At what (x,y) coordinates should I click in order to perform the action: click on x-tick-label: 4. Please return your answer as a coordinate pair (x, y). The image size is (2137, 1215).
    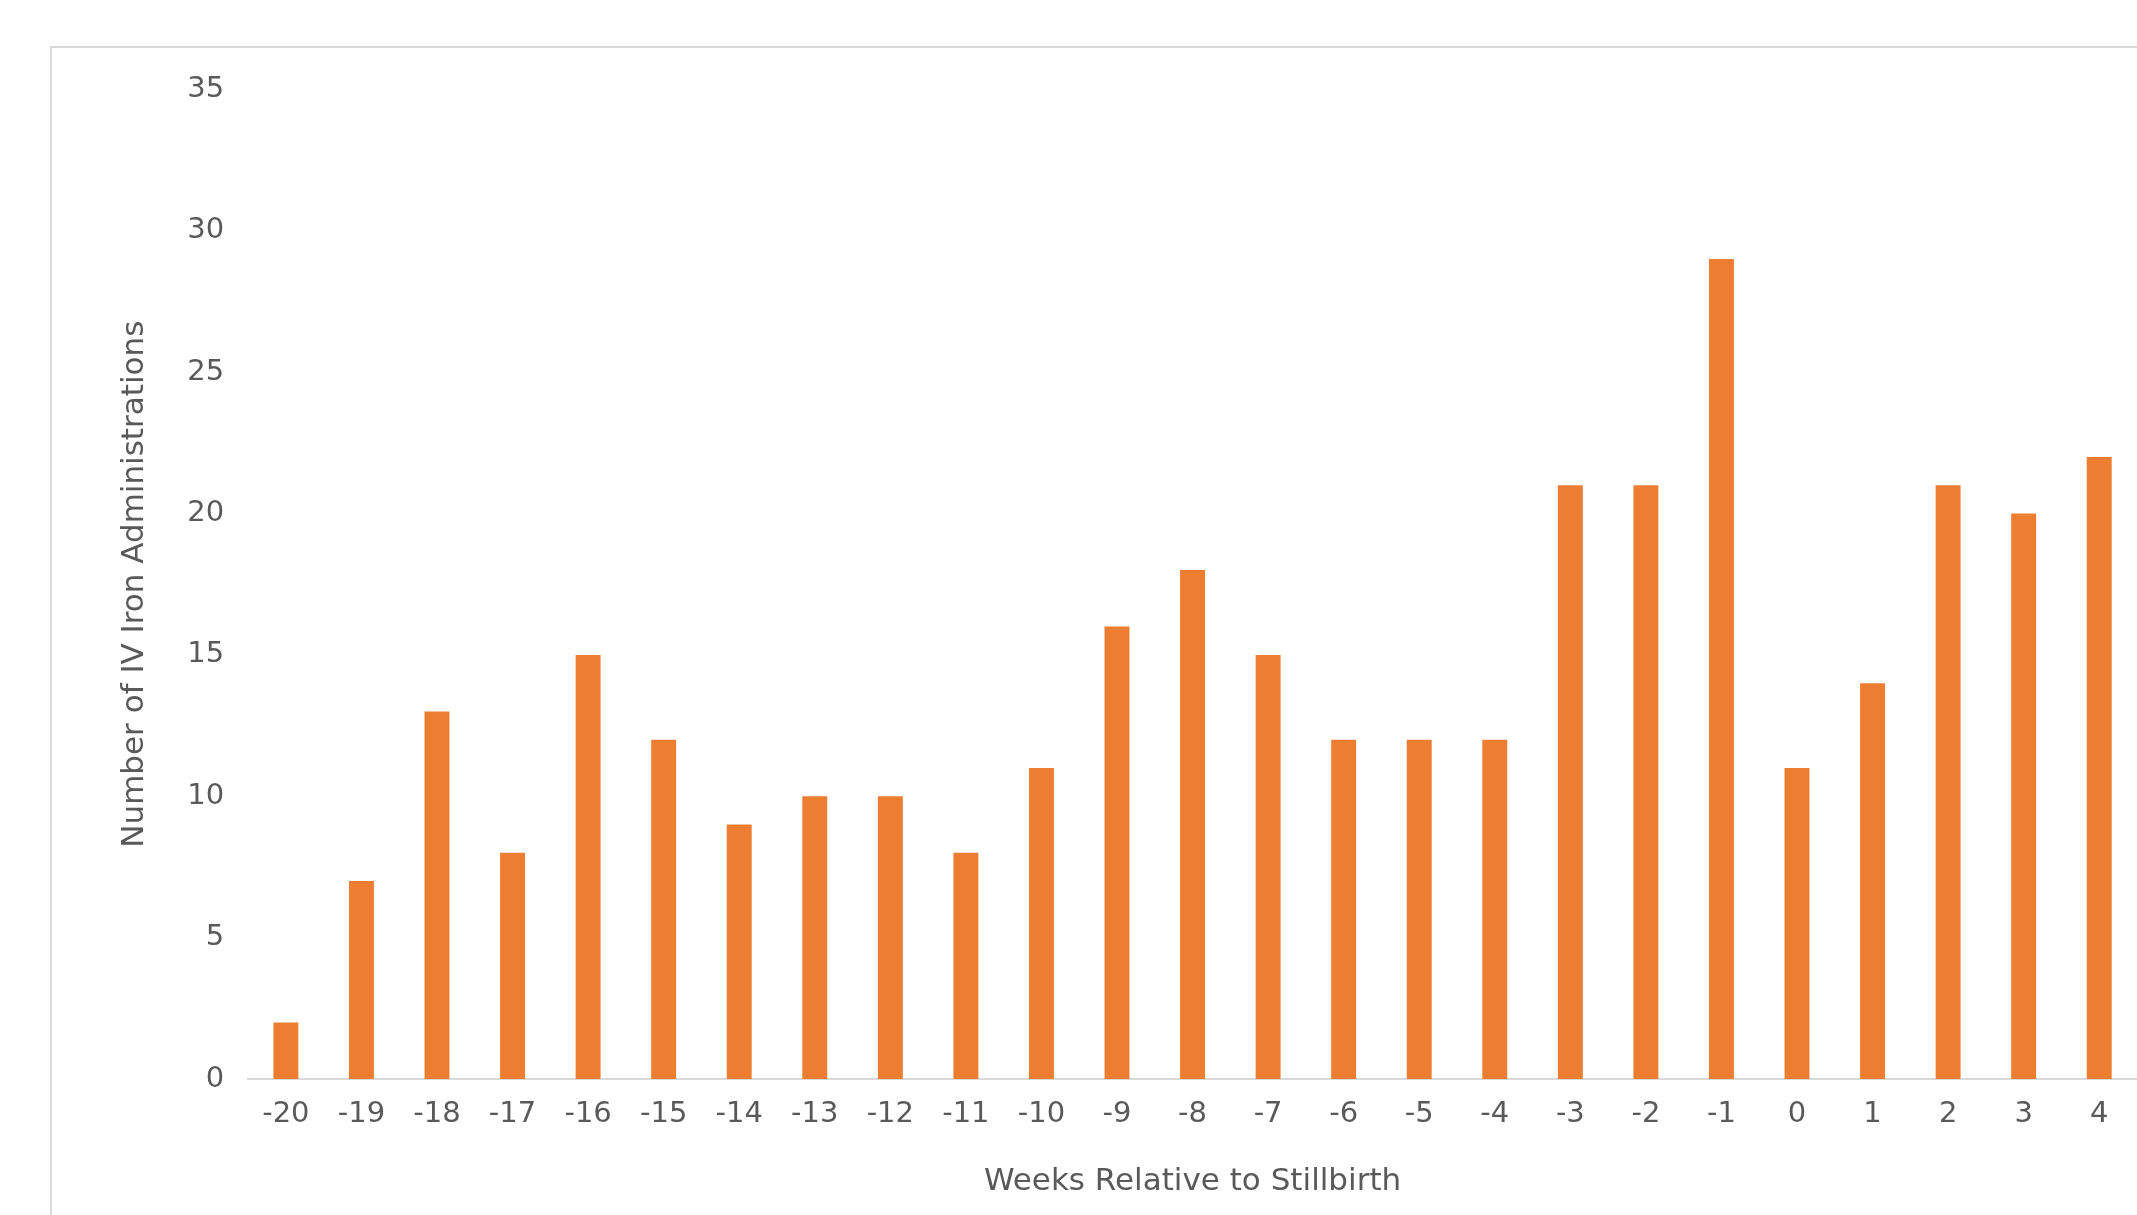
    Looking at the image, I should click on (2099, 1111).